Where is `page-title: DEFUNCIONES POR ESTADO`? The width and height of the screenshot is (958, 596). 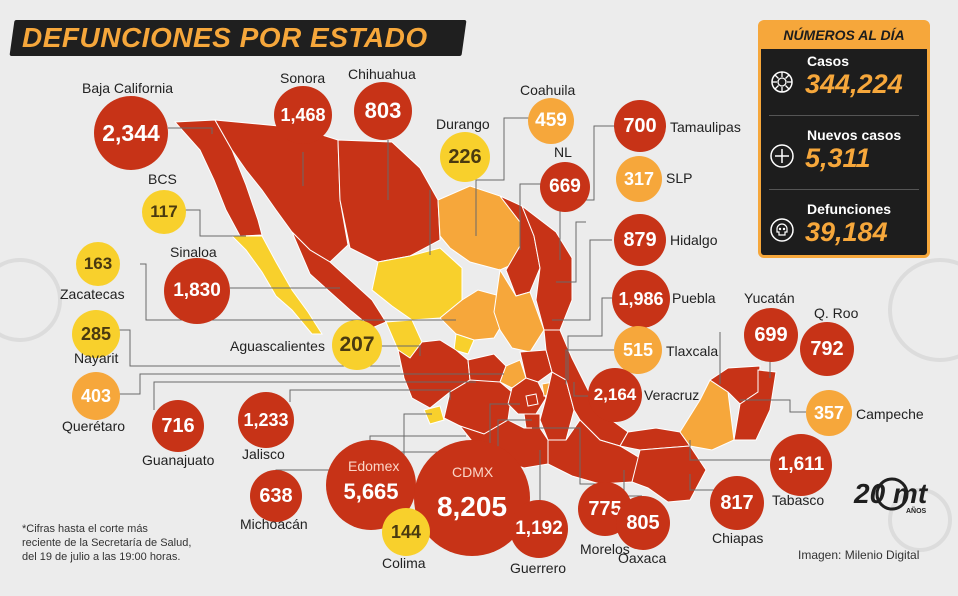
page-title: DEFUNCIONES POR ESTADO is located at coordinates (225, 37).